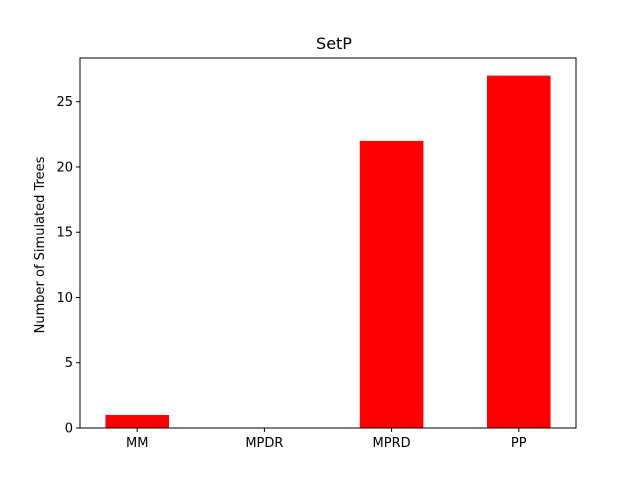 The width and height of the screenshot is (640, 480). Describe the element at coordinates (137, 421) in the screenshot. I see `bar-mm` at that location.